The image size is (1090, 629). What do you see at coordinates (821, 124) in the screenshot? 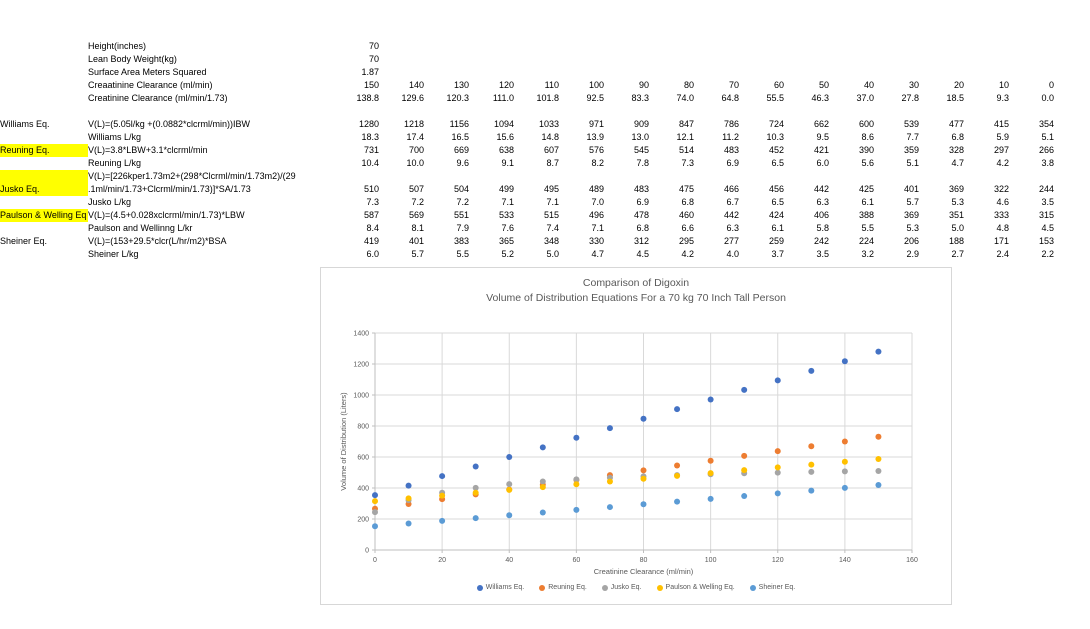
I see `value-cell: 662` at bounding box center [821, 124].